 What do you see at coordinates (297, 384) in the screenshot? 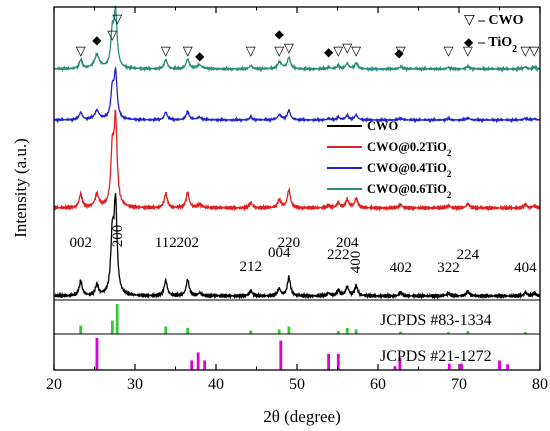
I see `x-tick-label: 50` at bounding box center [297, 384].